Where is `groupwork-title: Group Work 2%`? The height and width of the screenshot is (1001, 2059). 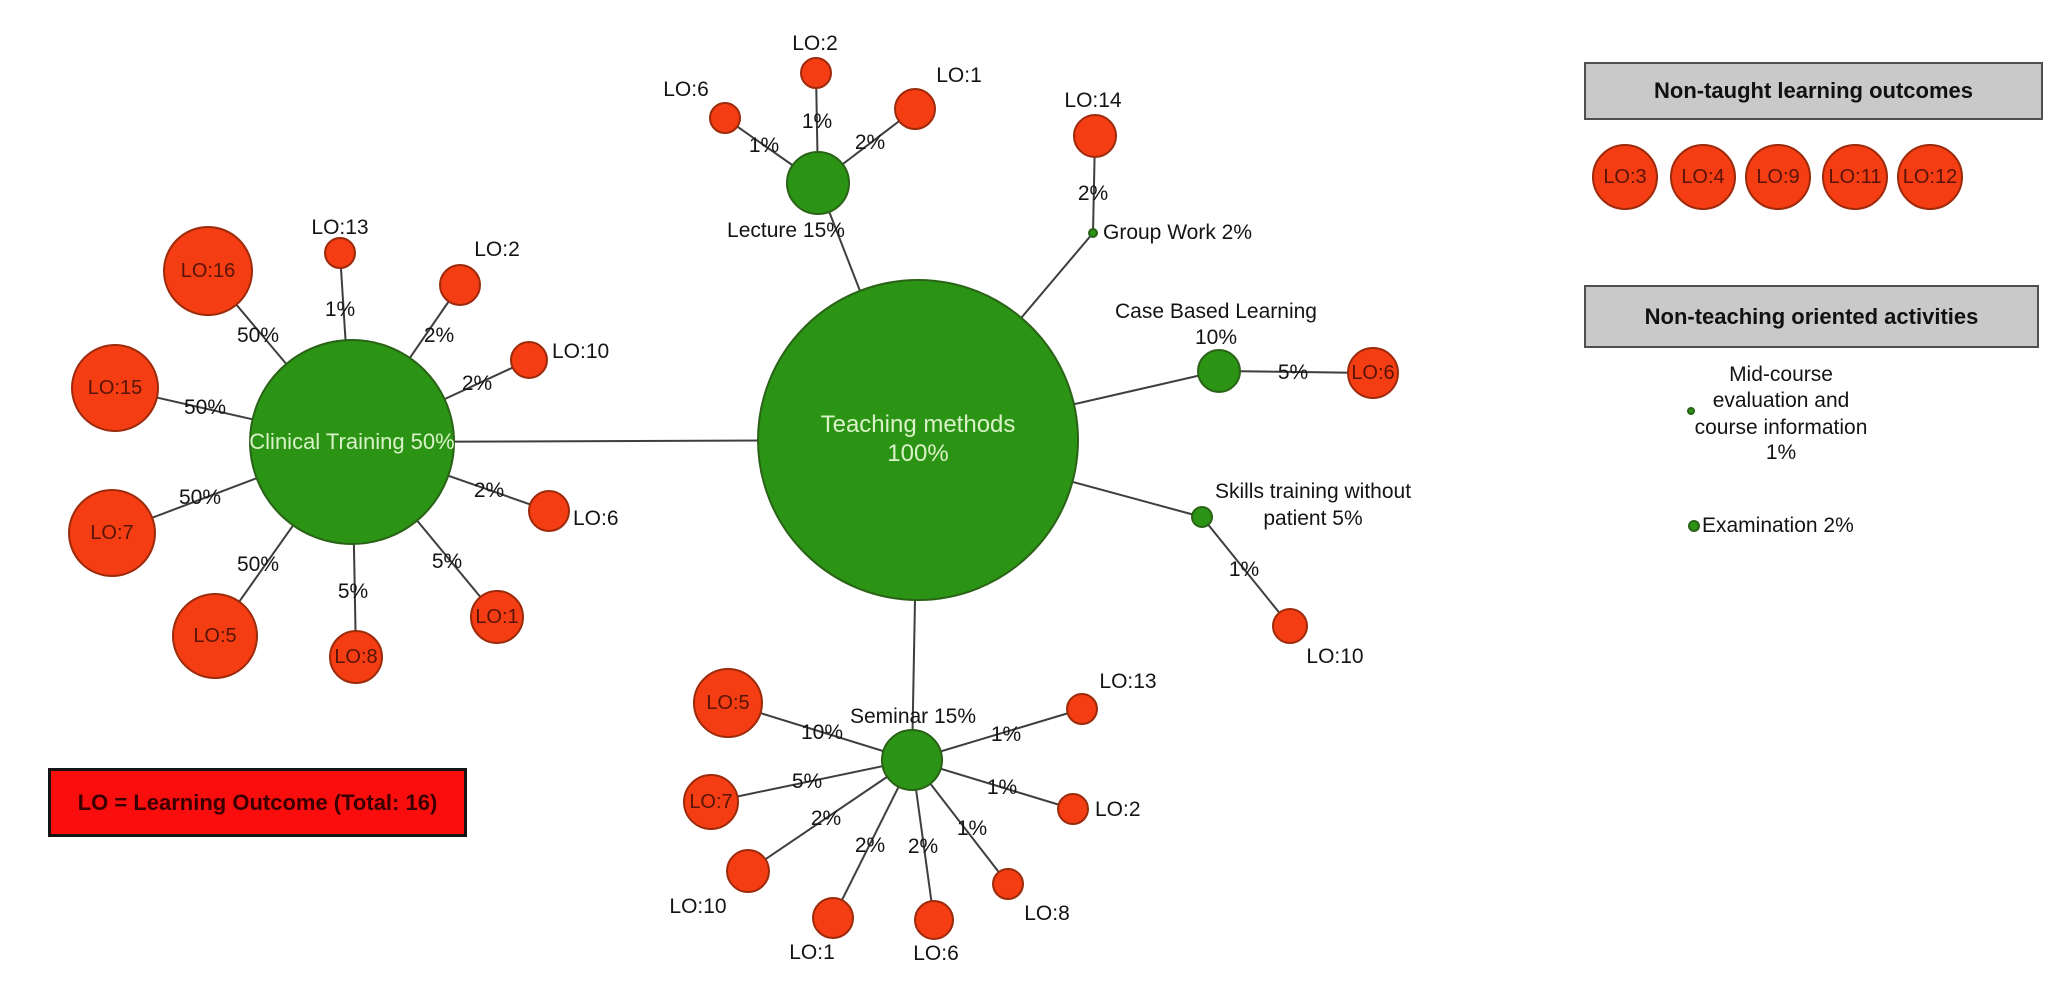 groupwork-title: Group Work 2% is located at coordinates (1177, 232).